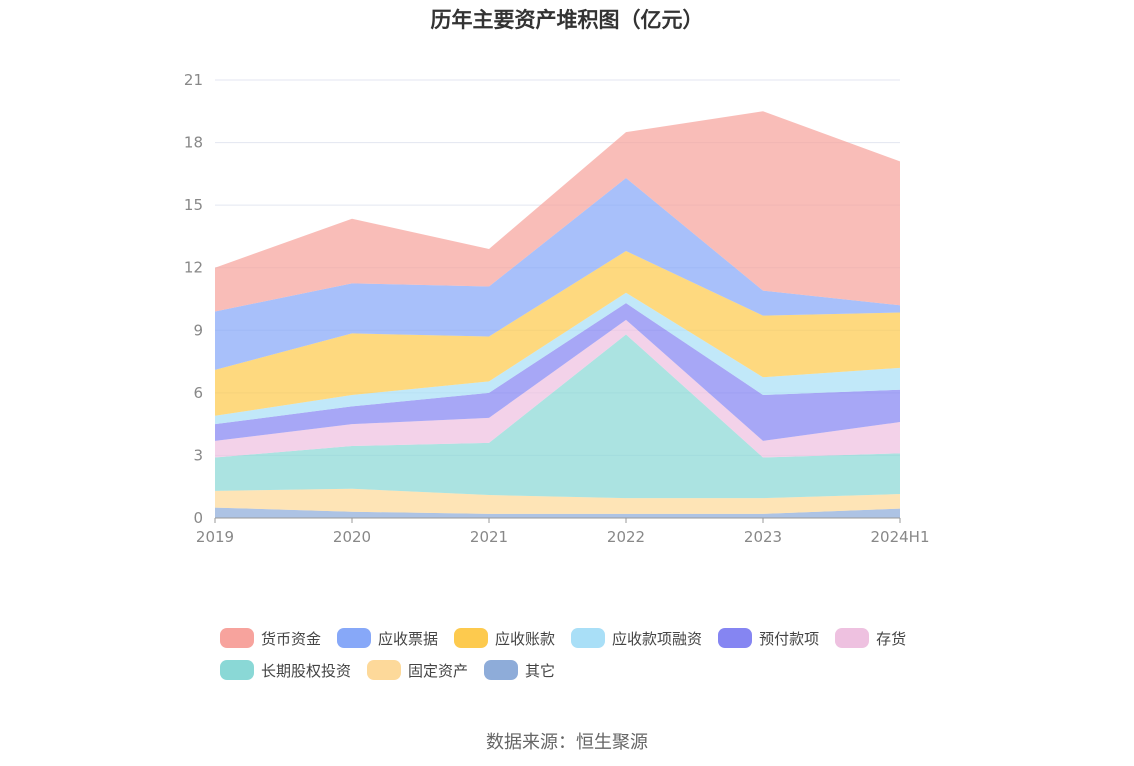 This screenshot has width=1134, height=766. I want to click on legend-item: 应收账款, so click(504, 638).